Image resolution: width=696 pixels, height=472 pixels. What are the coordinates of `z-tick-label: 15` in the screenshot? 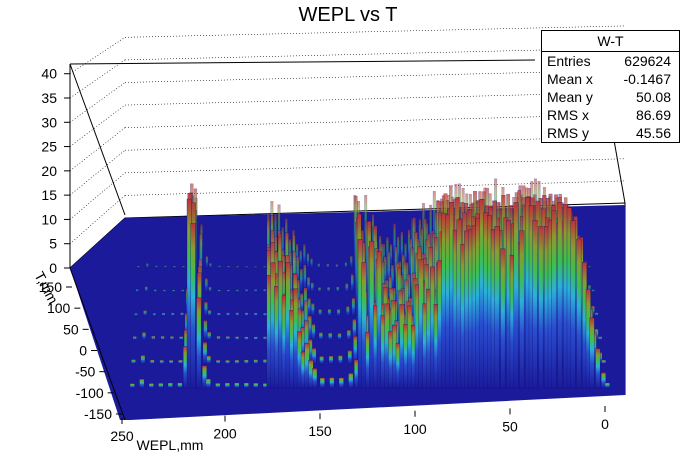 It's located at (49, 195).